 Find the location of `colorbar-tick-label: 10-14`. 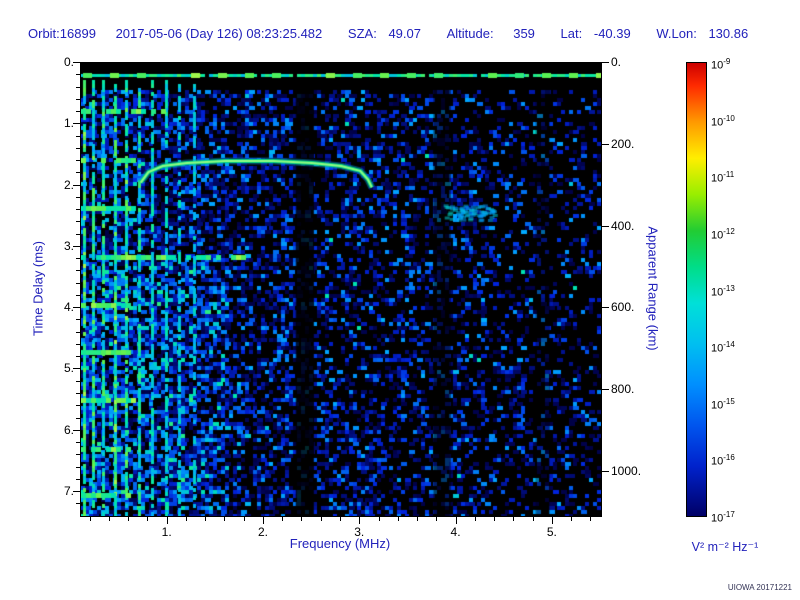

colorbar-tick-label: 10-14 is located at coordinates (723, 347).